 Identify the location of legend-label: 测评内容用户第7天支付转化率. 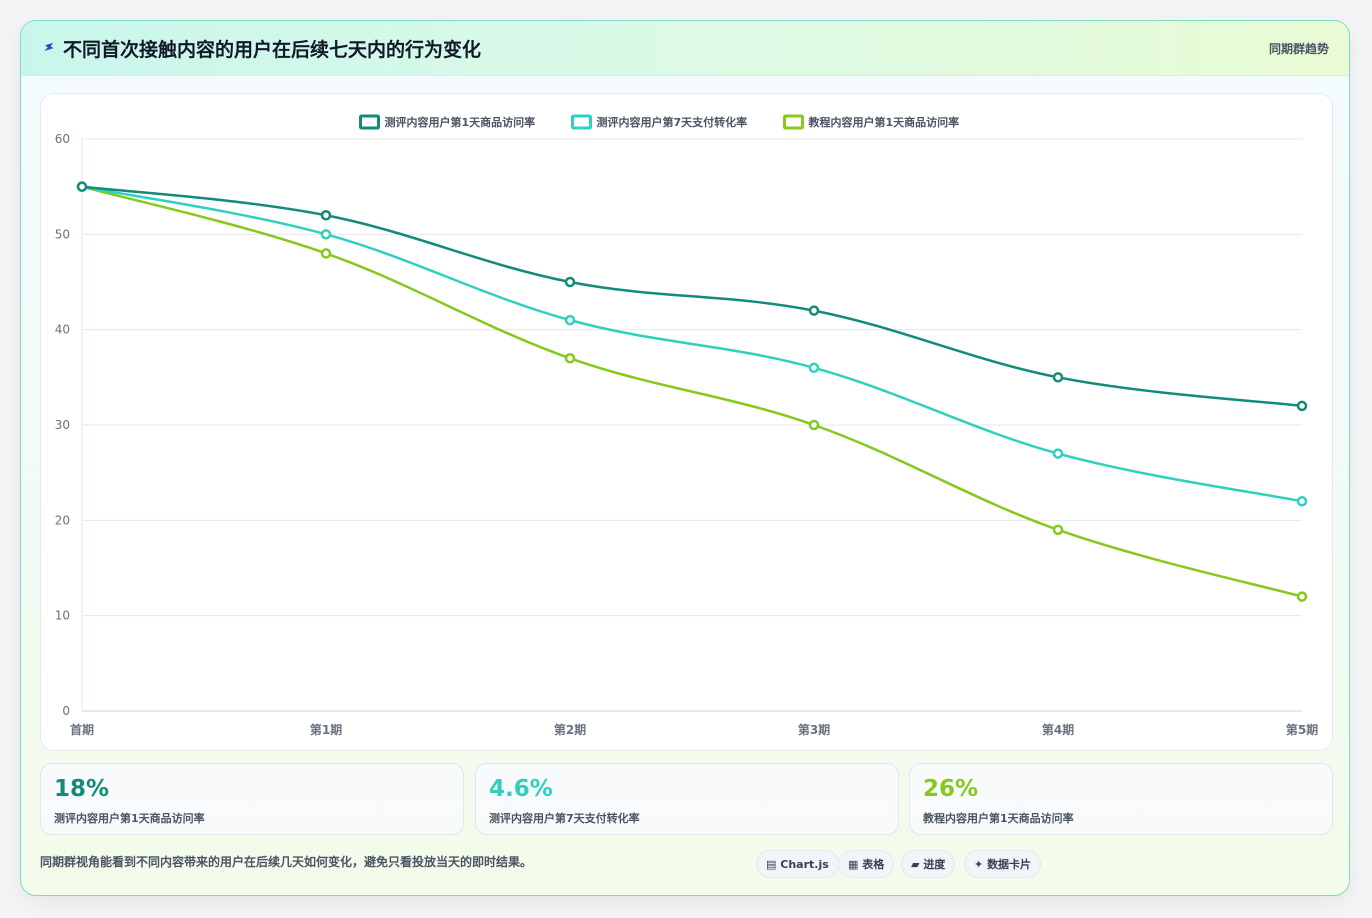
(672, 122).